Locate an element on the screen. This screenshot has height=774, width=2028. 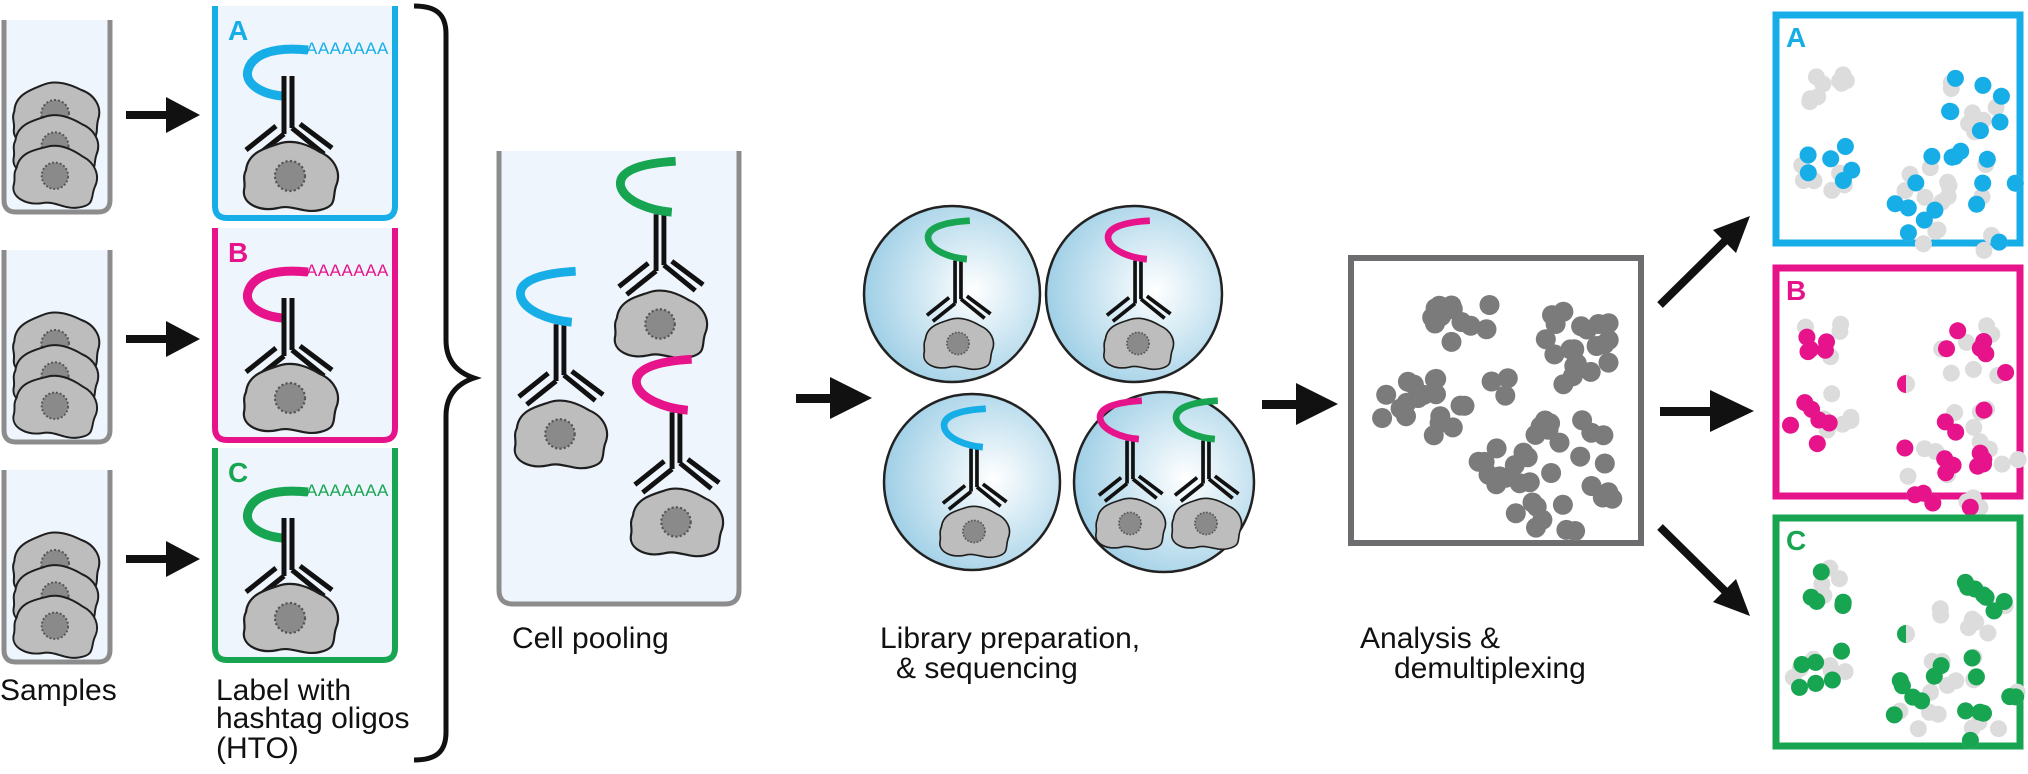
droplets-group is located at coordinates (1059, 389).